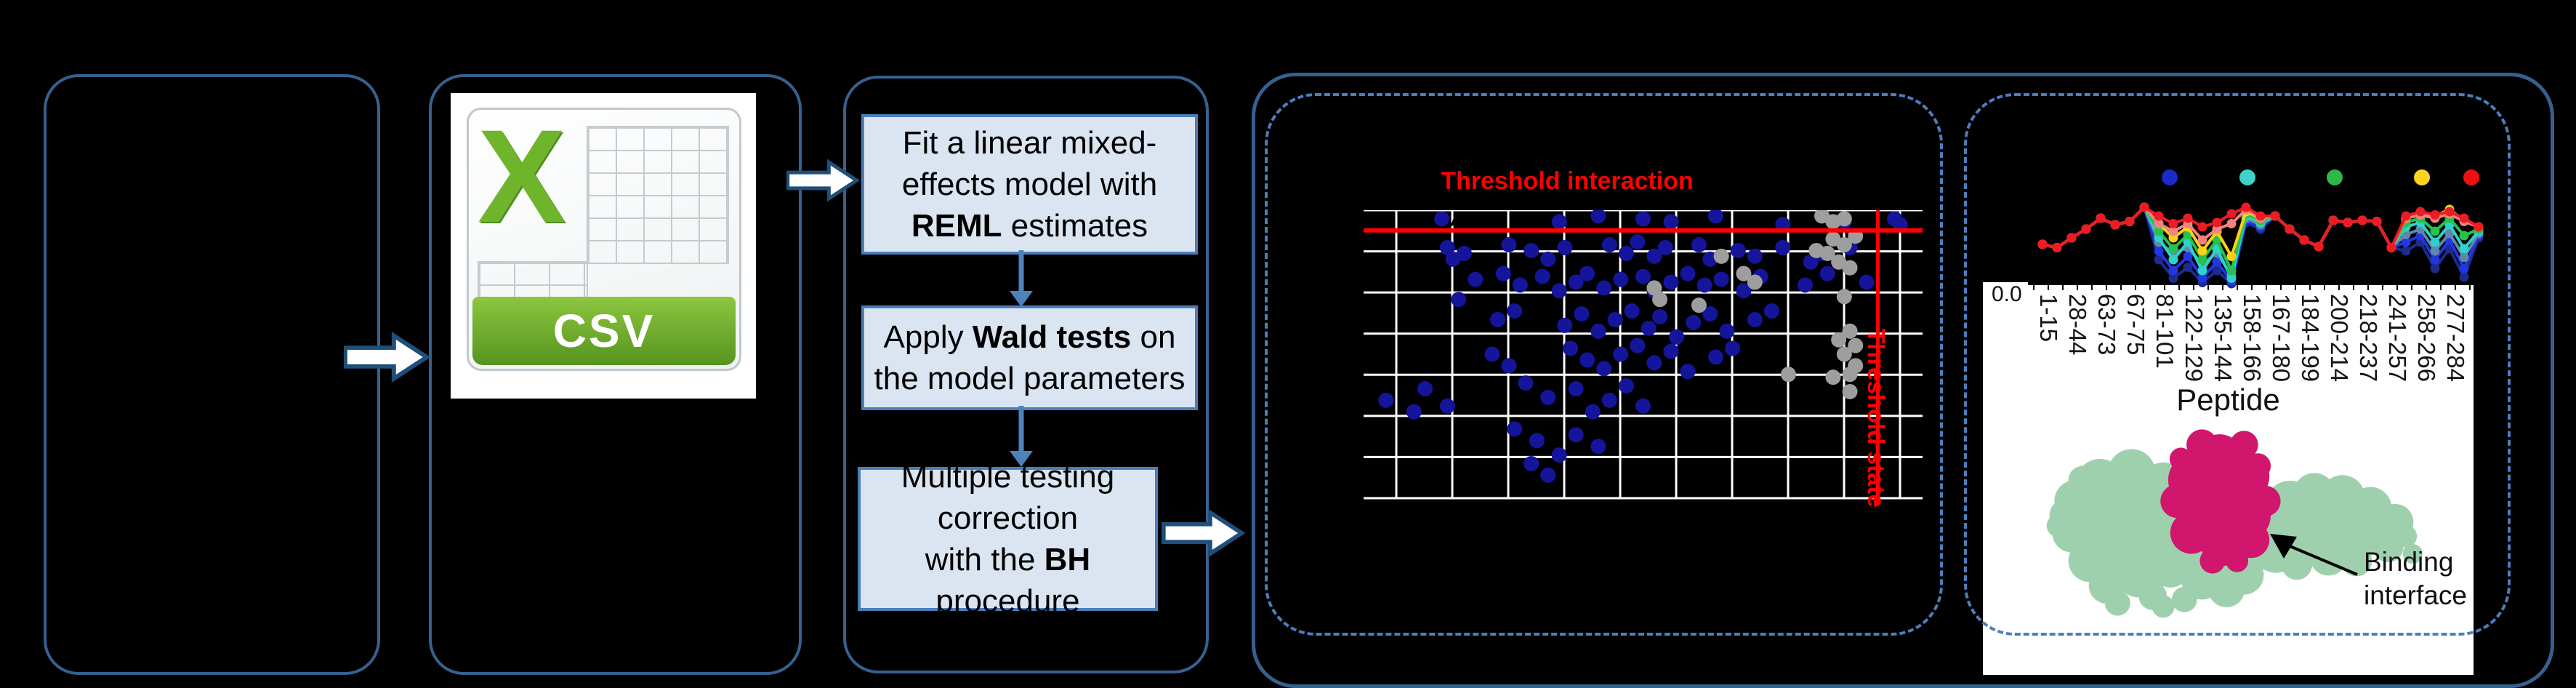  I want to click on protein-structure-image, so click(2234, 523).